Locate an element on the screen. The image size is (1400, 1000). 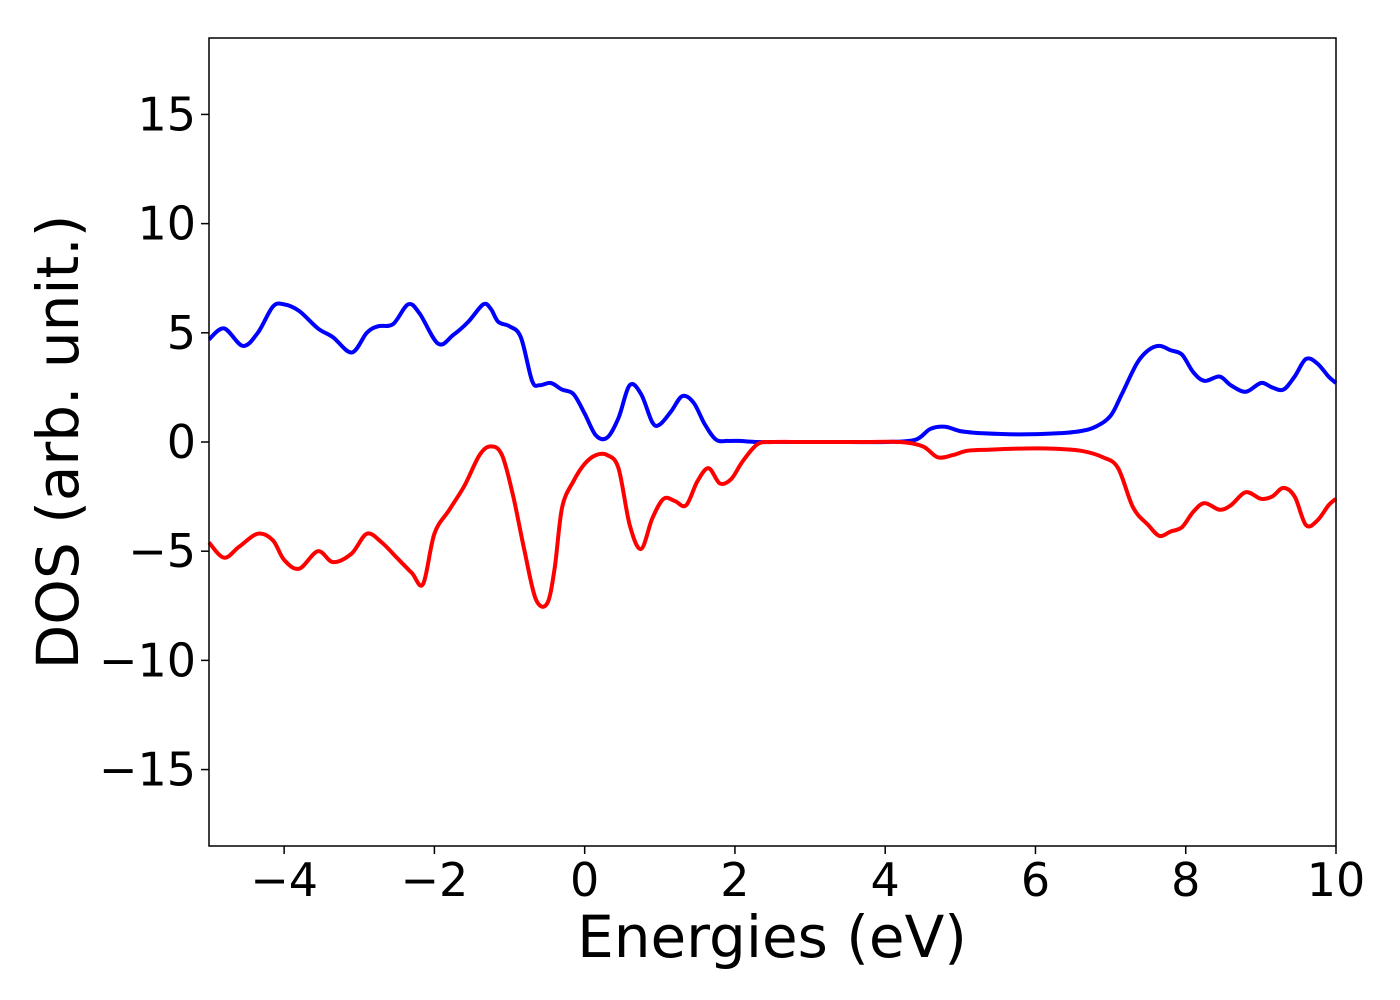
x-ticks: −4 −2 0 2 4 6 8 10 is located at coordinates (807, 876).